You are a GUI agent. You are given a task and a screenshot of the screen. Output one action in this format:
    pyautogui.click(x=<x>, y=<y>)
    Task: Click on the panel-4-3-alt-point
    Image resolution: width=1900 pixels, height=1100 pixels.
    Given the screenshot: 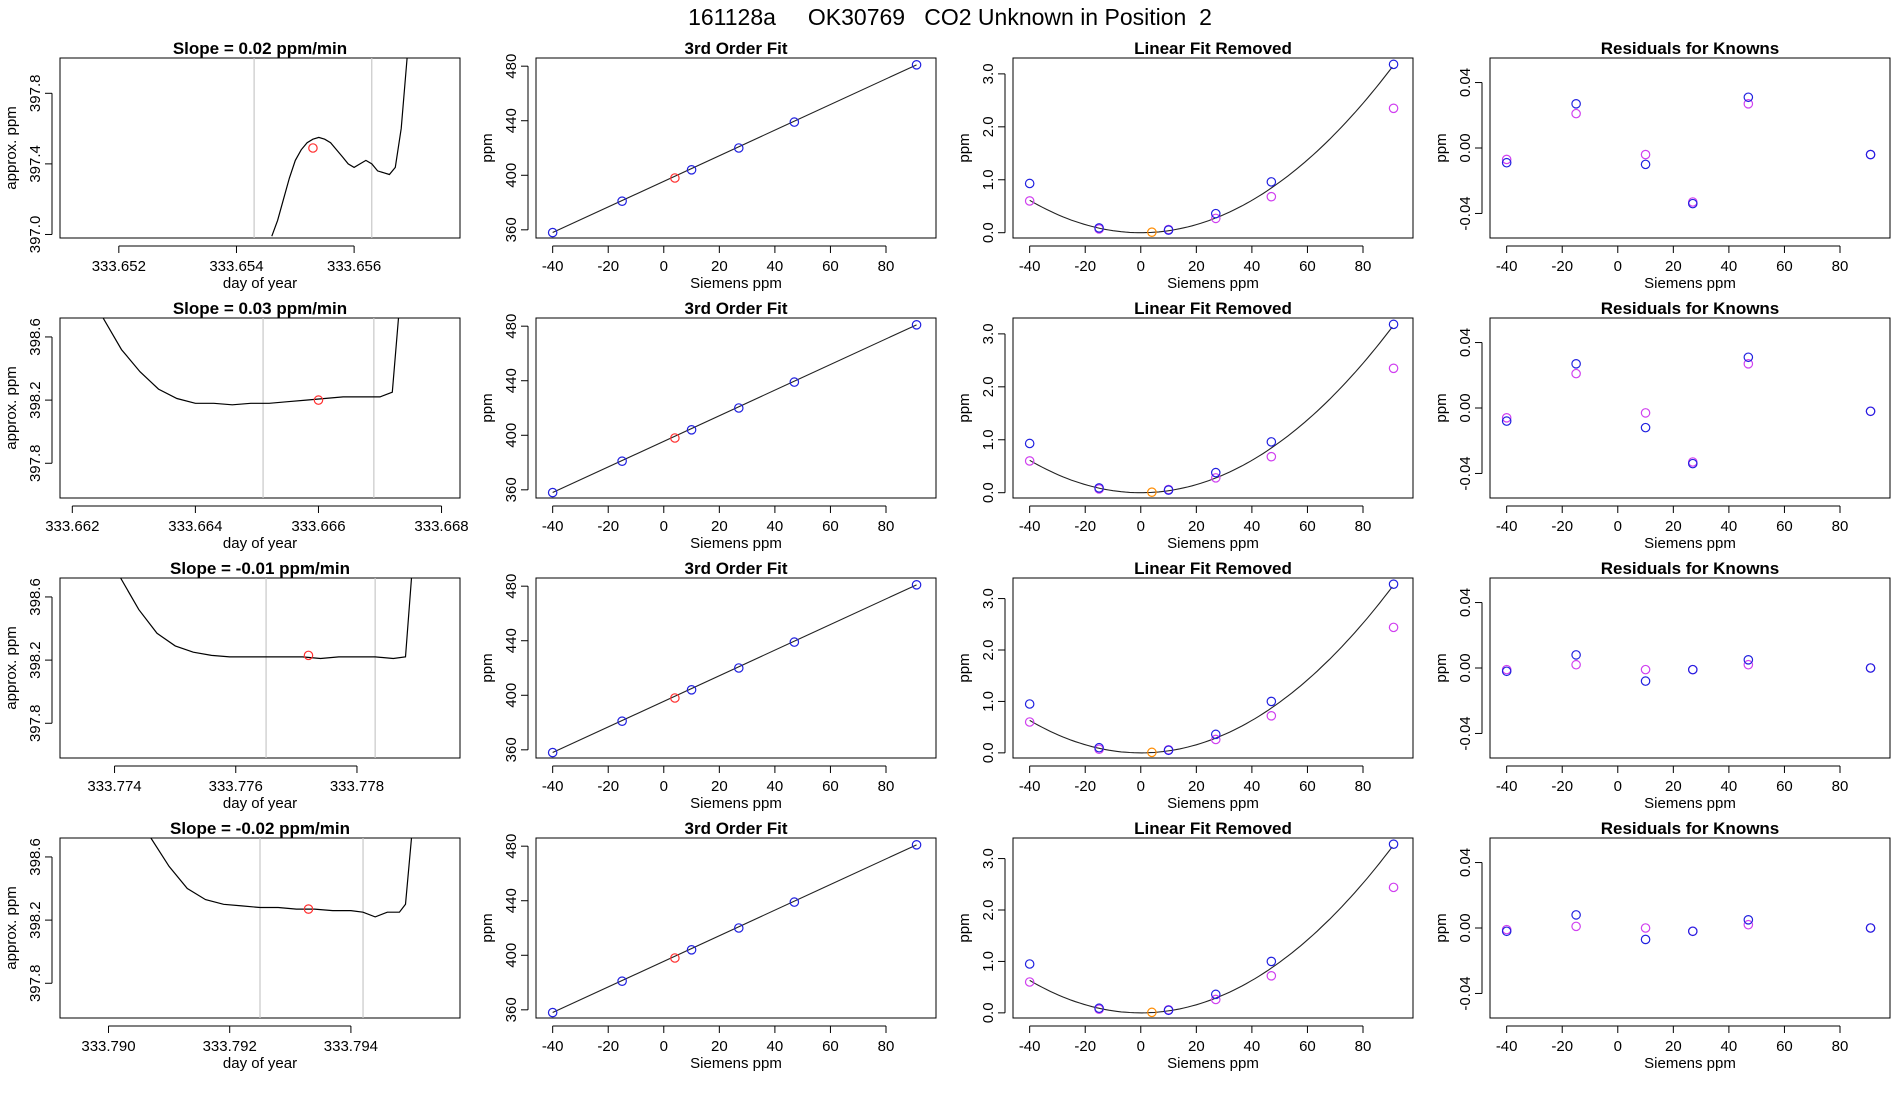 What is the action you would take?
    pyautogui.click(x=1393, y=887)
    